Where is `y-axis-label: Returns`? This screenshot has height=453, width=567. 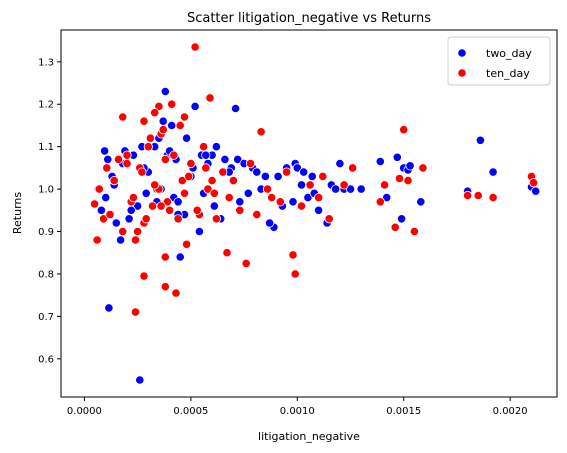
y-axis-label: Returns is located at coordinates (17, 213).